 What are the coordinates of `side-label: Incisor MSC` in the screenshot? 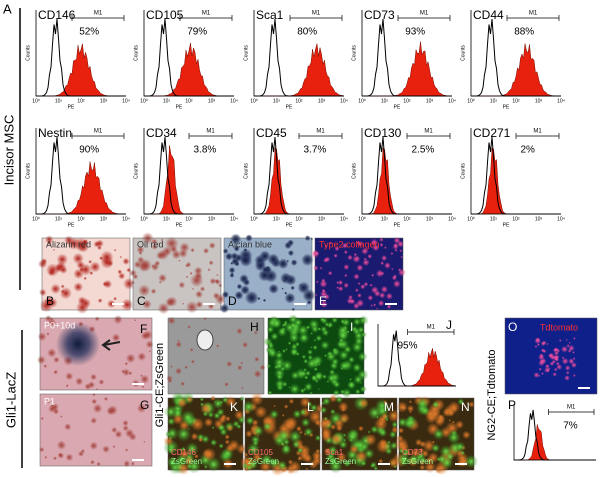 It's located at (8, 150).